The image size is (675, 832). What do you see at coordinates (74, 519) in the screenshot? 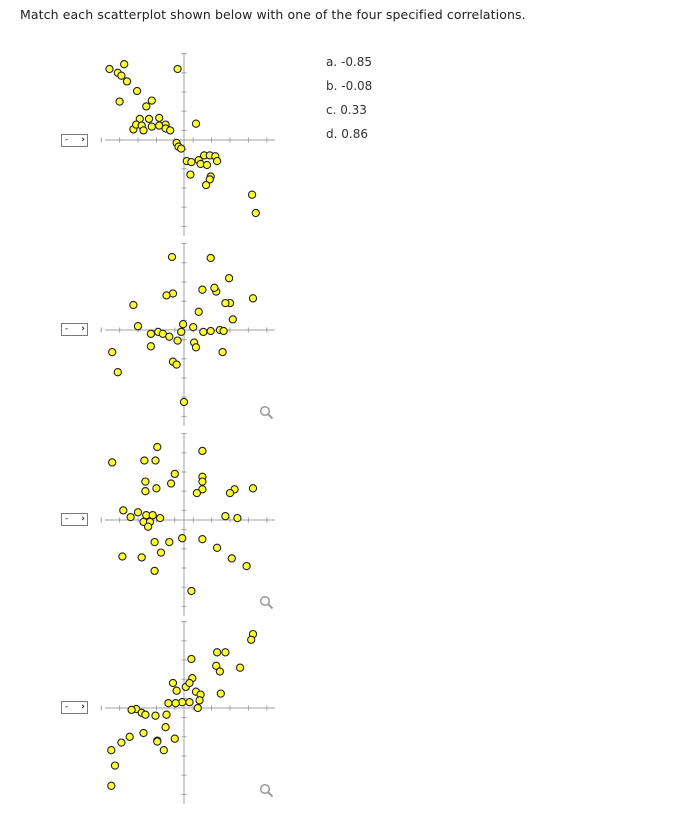
I see `correlation-select-3: - ›` at bounding box center [74, 519].